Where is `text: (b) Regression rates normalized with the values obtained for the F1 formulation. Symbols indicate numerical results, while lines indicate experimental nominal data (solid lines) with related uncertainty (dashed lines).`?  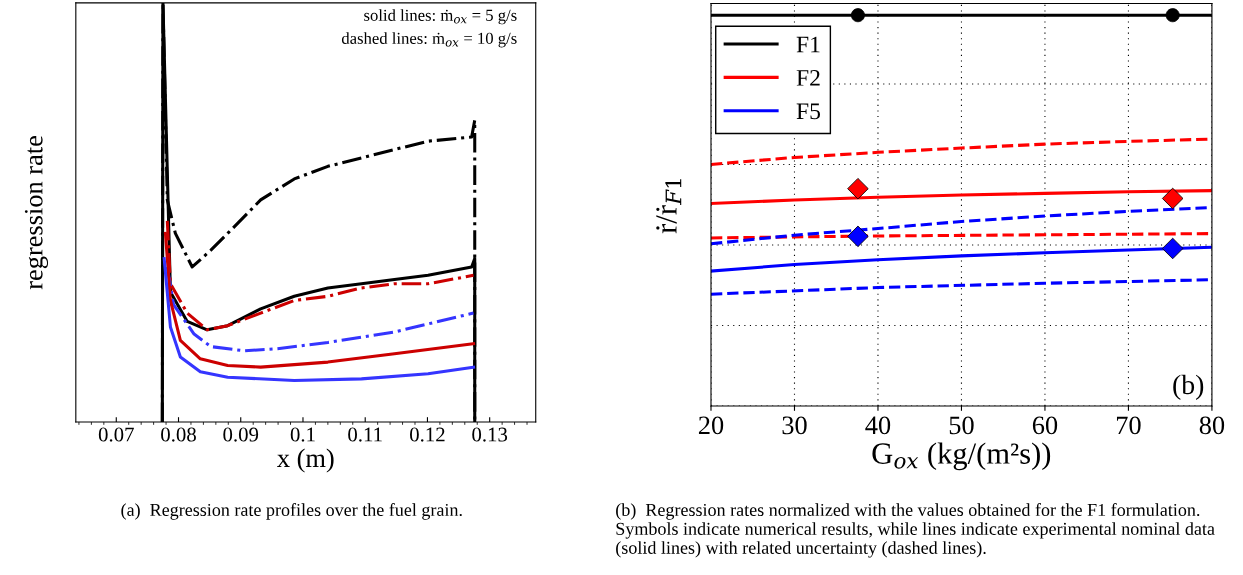
text: (b) Regression rates normalized with the values obtained for the F1 formulation. Symbols indicate numerical results, while lines indicate experimental nominal data (solid lines) with related uncertainty (dashed lines). is located at coordinates (915, 530).